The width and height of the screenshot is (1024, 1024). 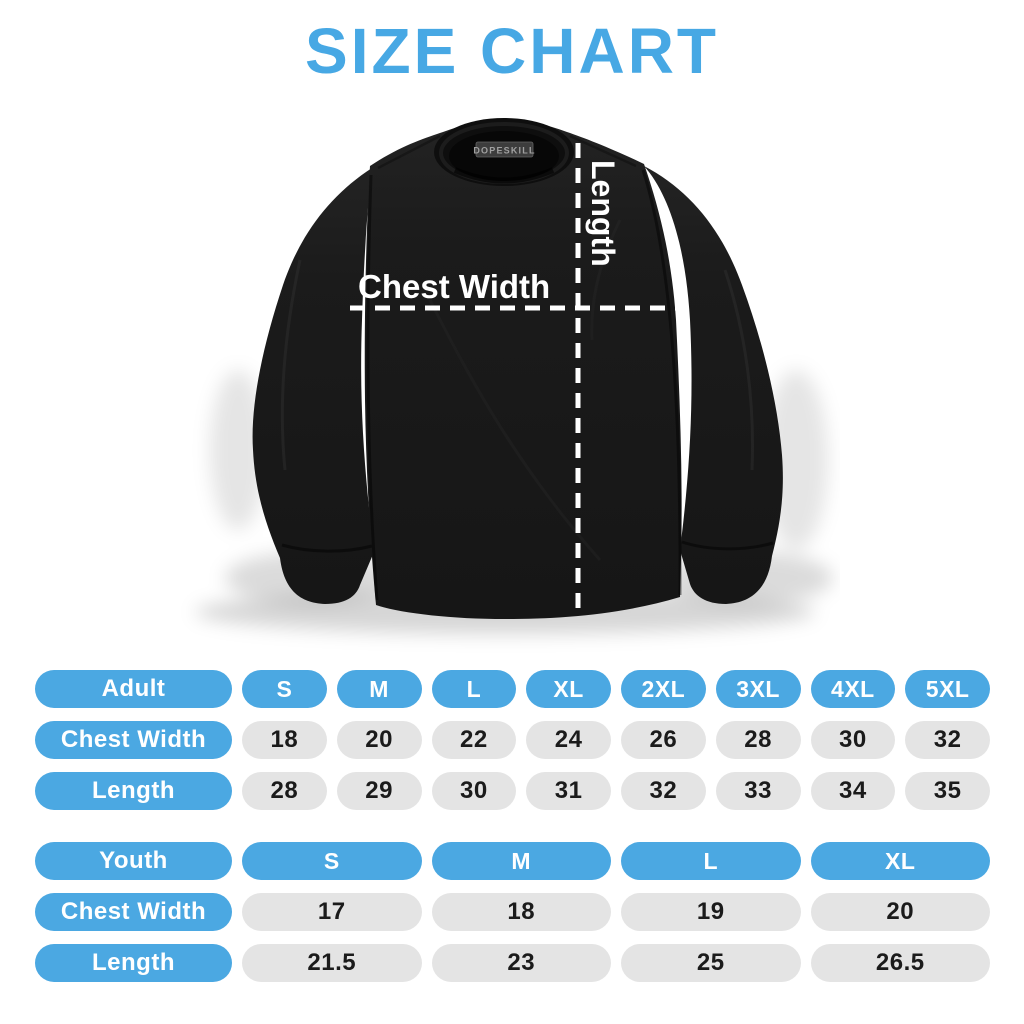 I want to click on youth-length-L: 25, so click(x=711, y=963).